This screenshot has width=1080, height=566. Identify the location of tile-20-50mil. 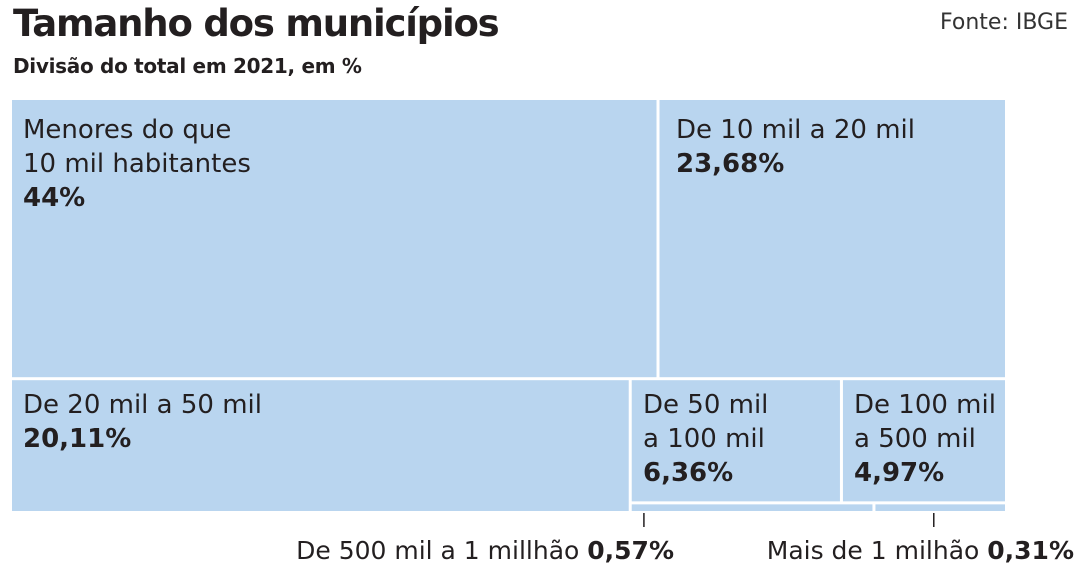
(320, 445).